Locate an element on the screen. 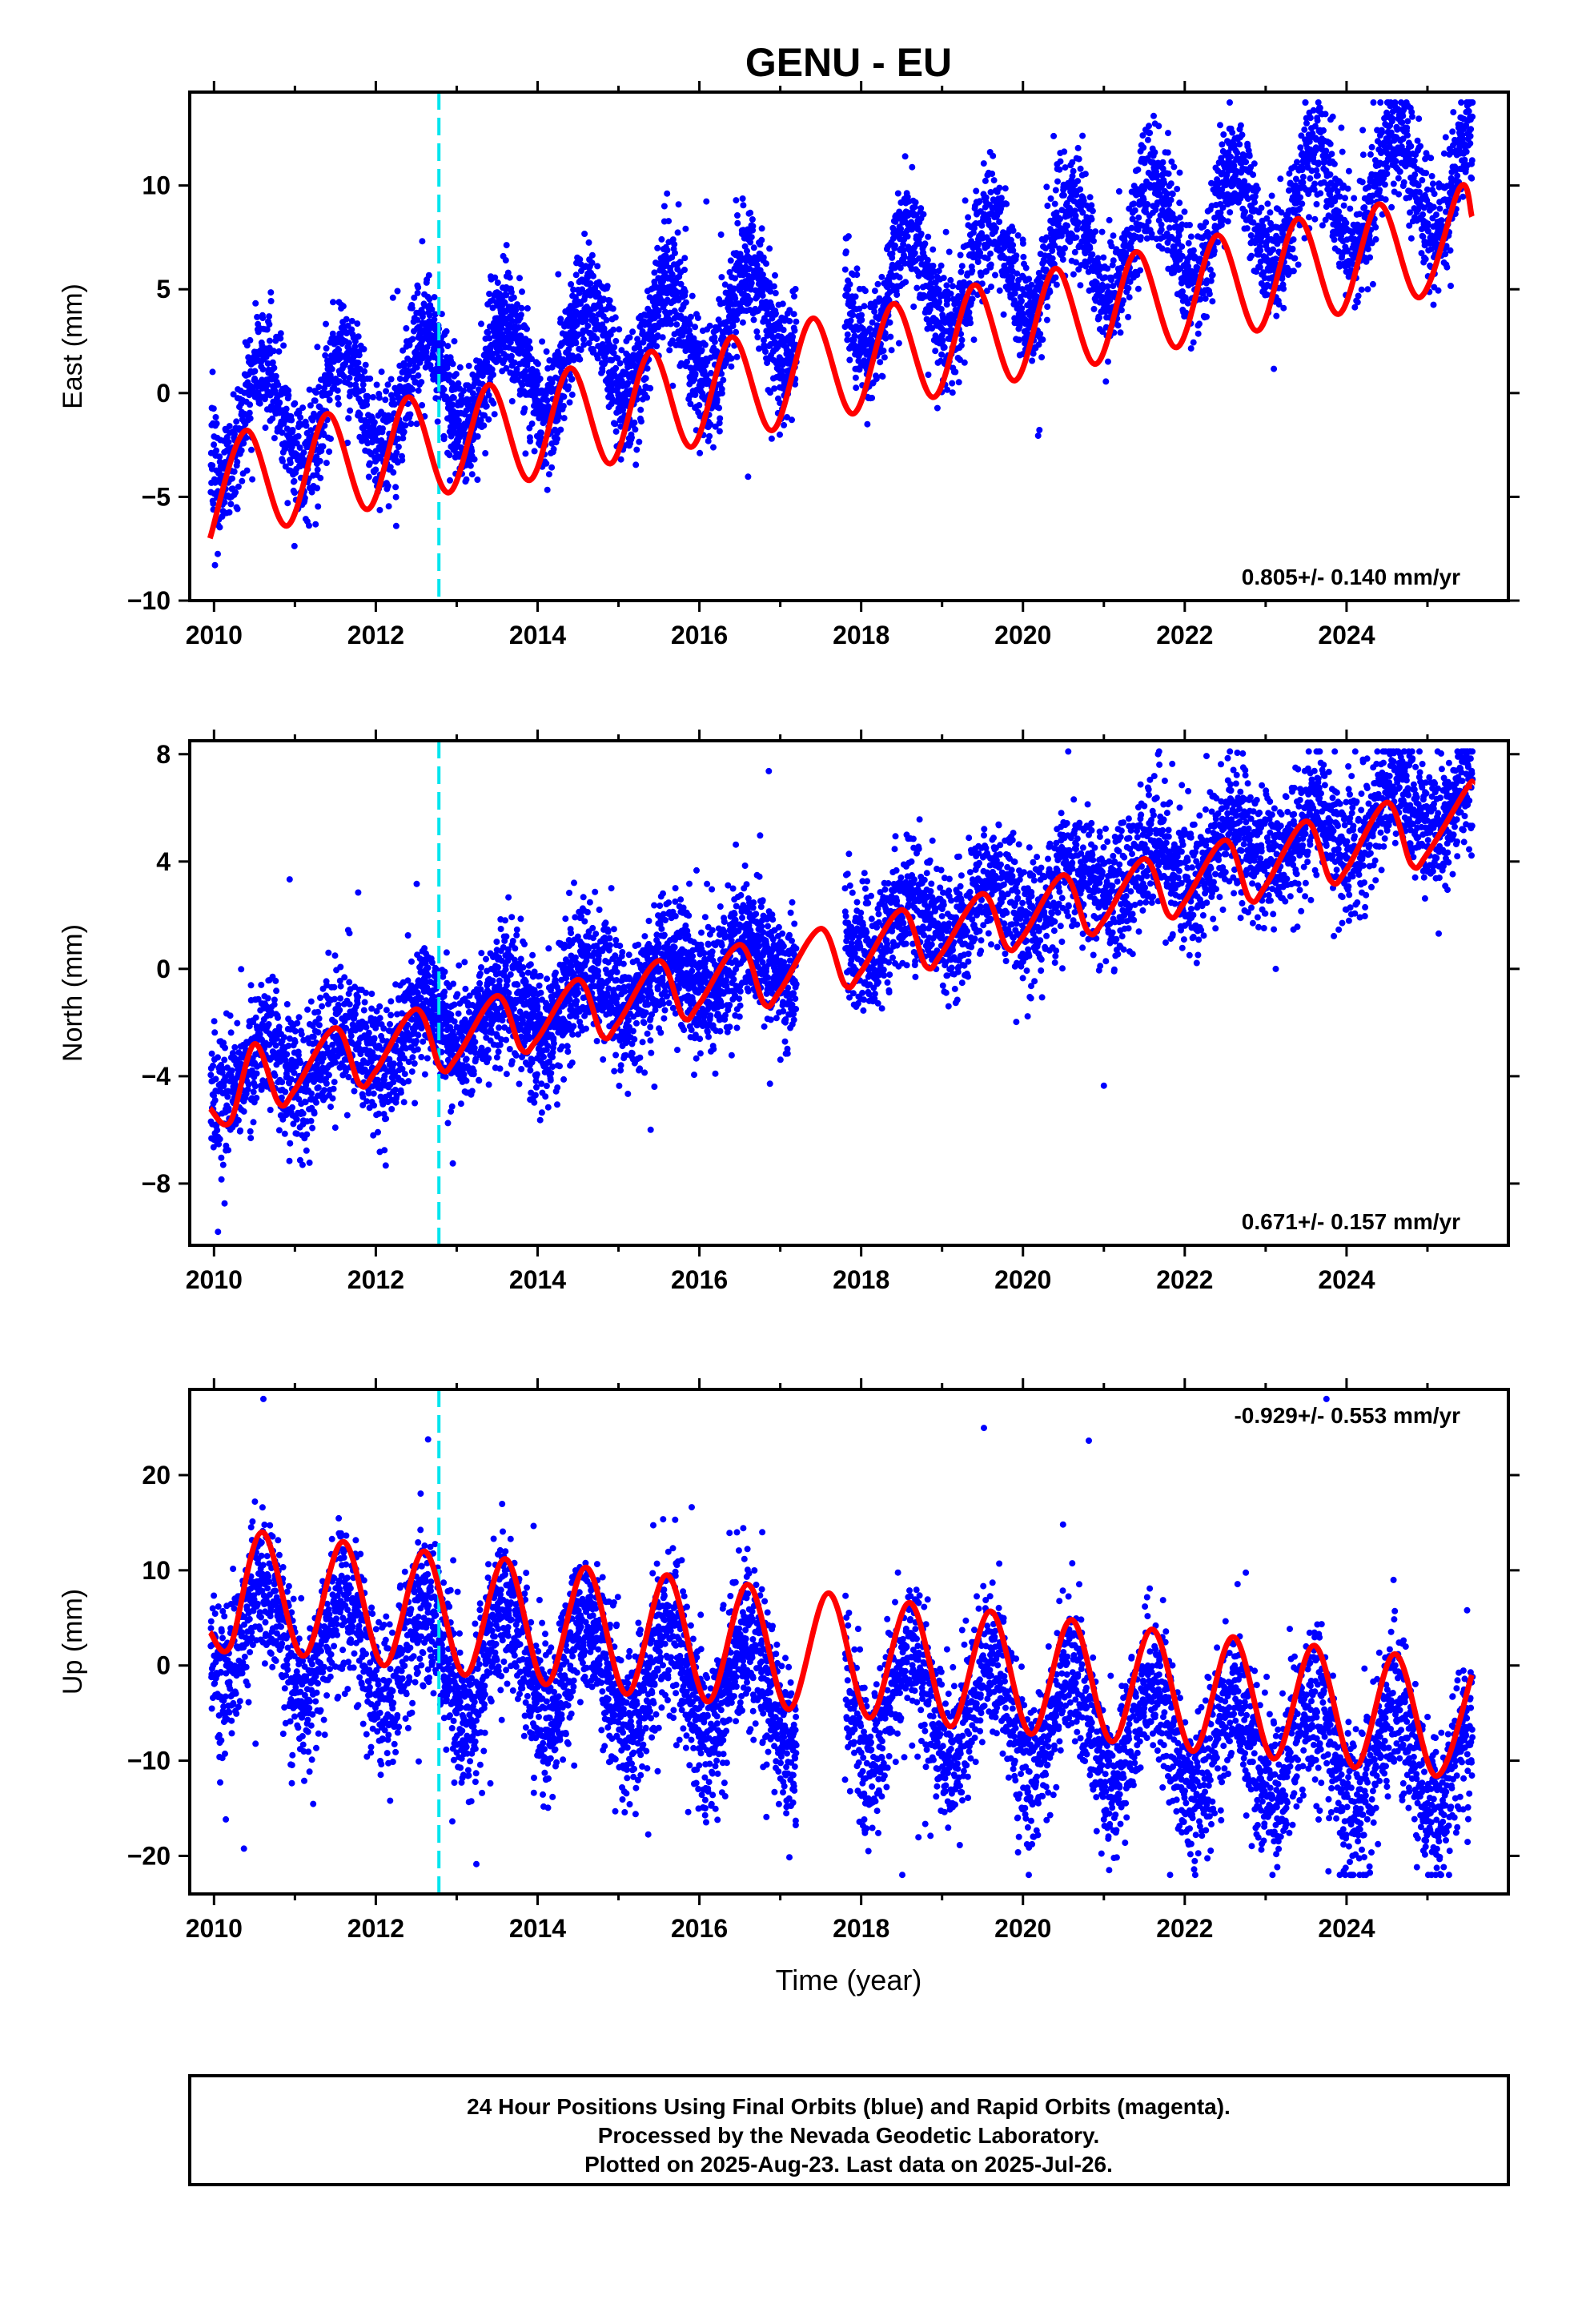  north-x-tick-label: 2022 is located at coordinates (1184, 1279).